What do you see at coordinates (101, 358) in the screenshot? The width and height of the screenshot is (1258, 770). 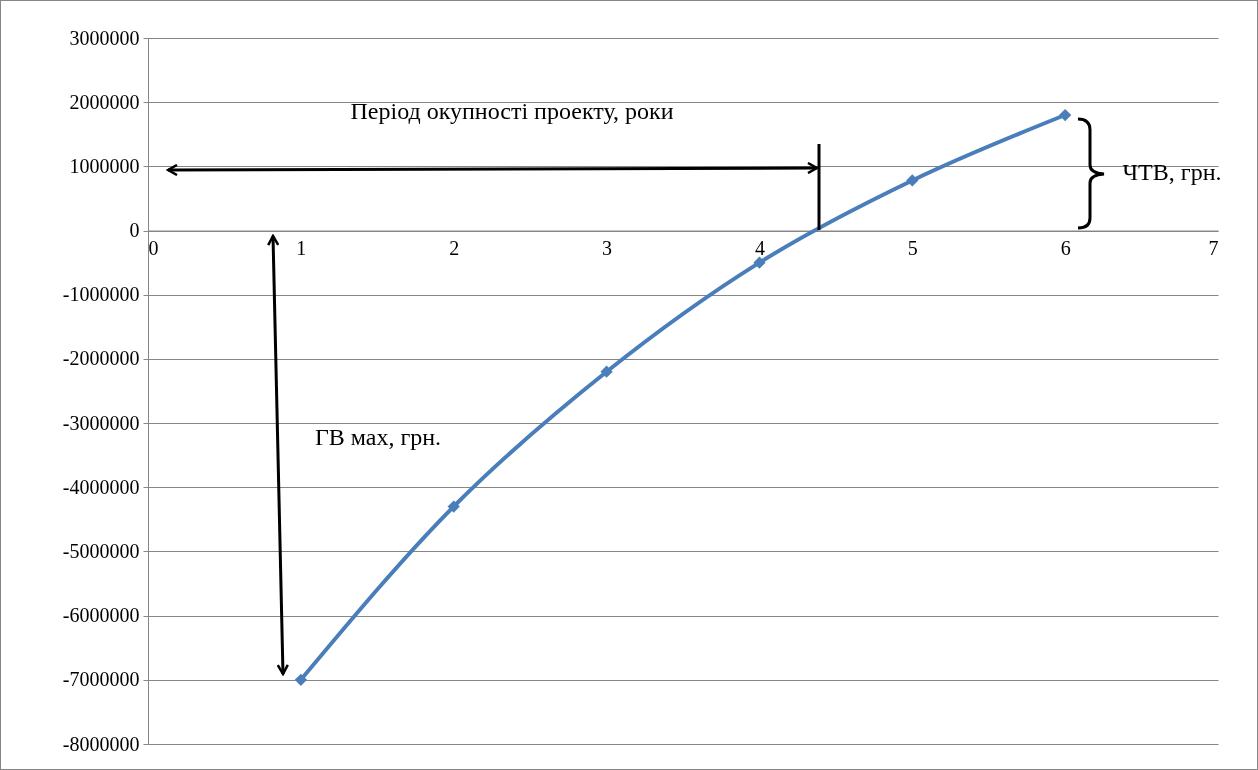 I see `y-tick-label: -2000000` at bounding box center [101, 358].